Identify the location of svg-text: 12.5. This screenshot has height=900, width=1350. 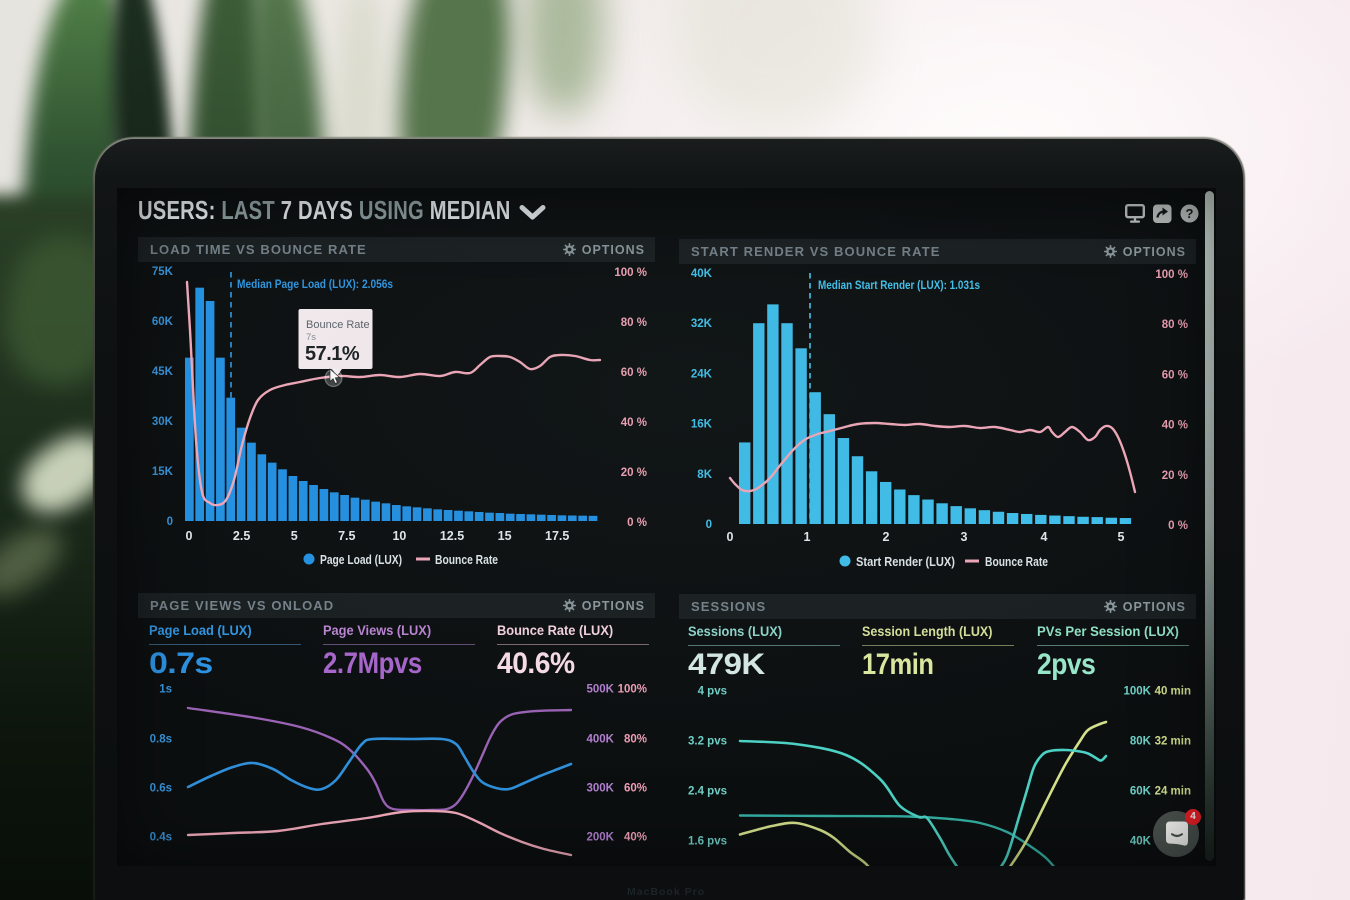
(452, 536).